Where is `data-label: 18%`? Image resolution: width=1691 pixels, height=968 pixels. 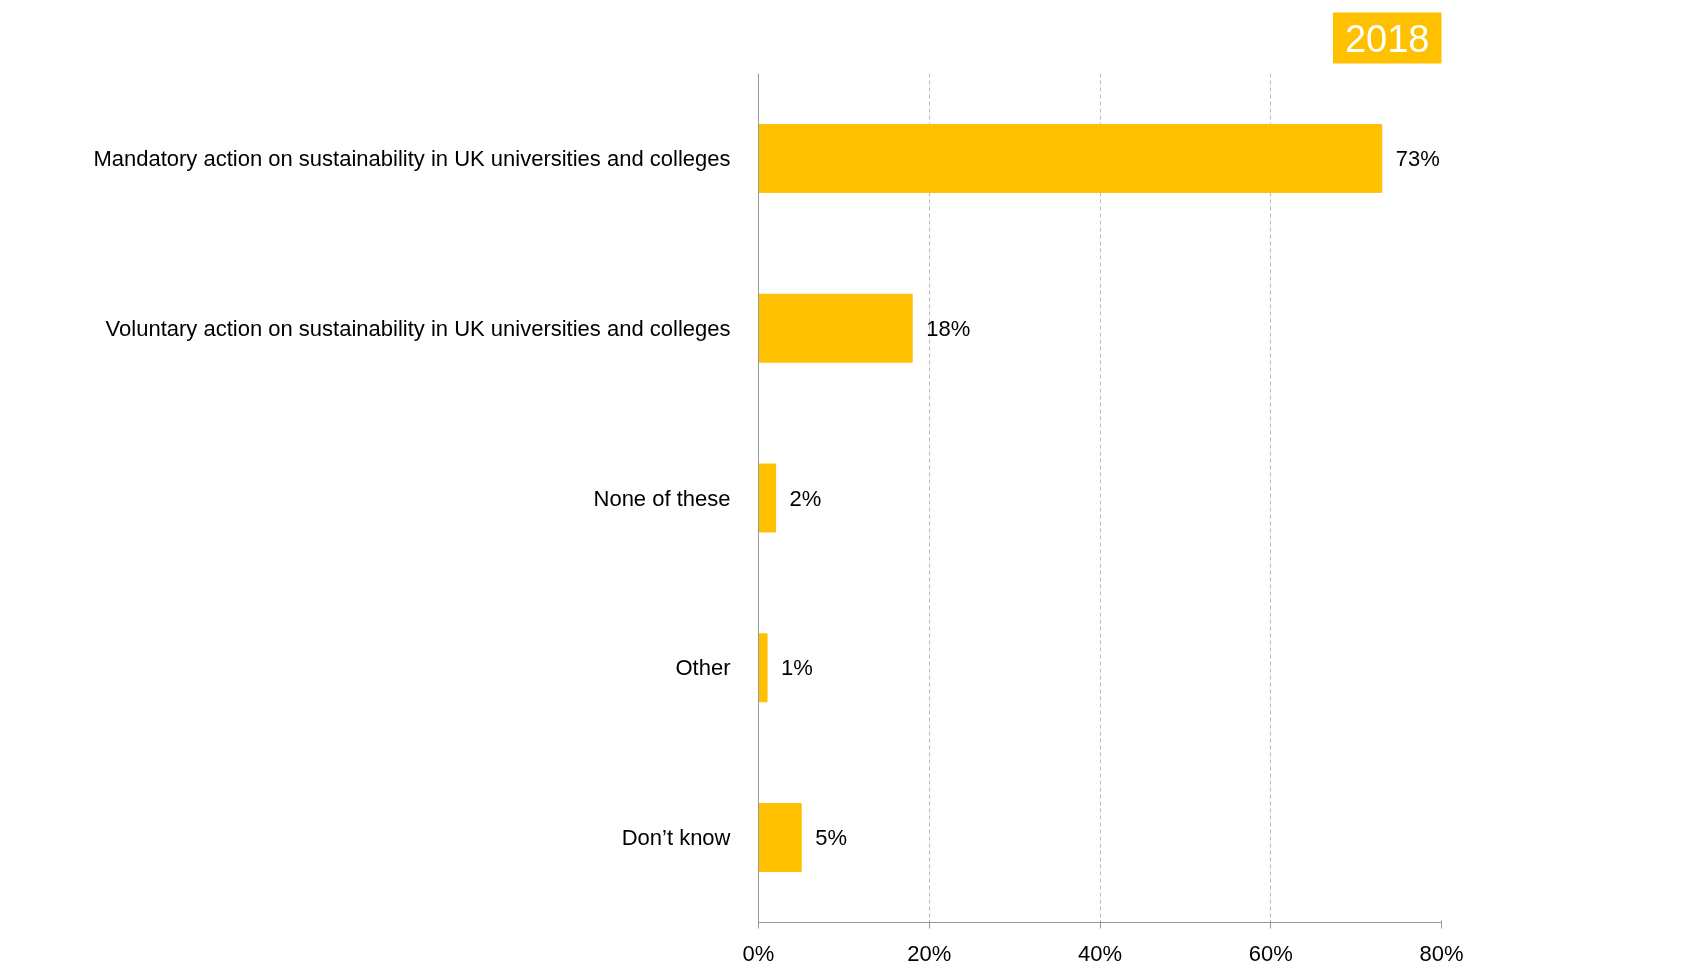 data-label: 18% is located at coordinates (948, 328).